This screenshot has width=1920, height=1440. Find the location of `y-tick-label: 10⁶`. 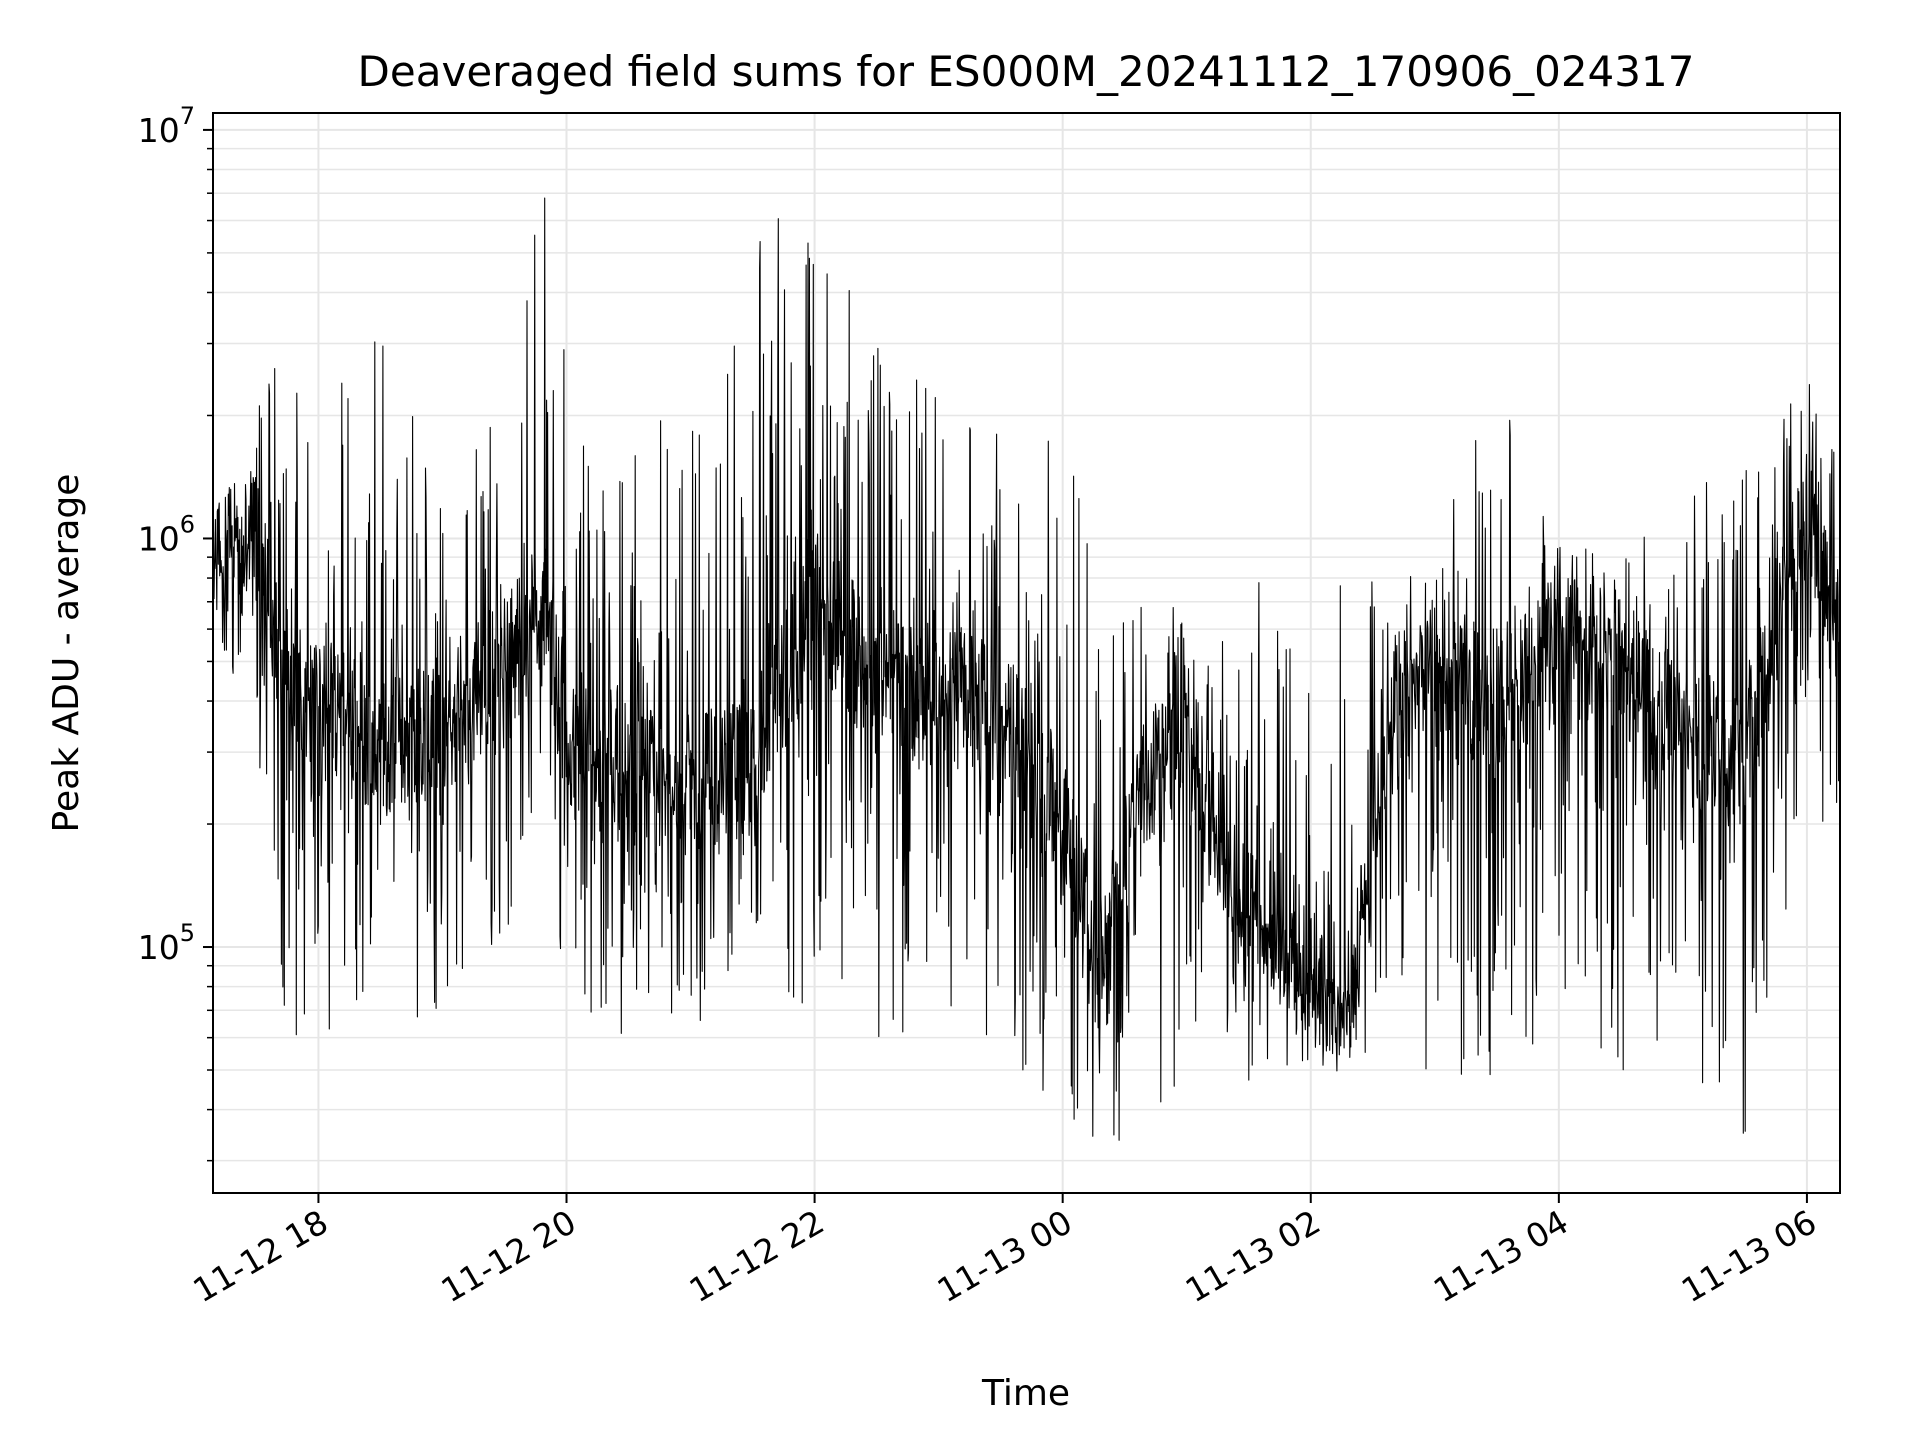

y-tick-label: 10⁶ is located at coordinates (166, 534).